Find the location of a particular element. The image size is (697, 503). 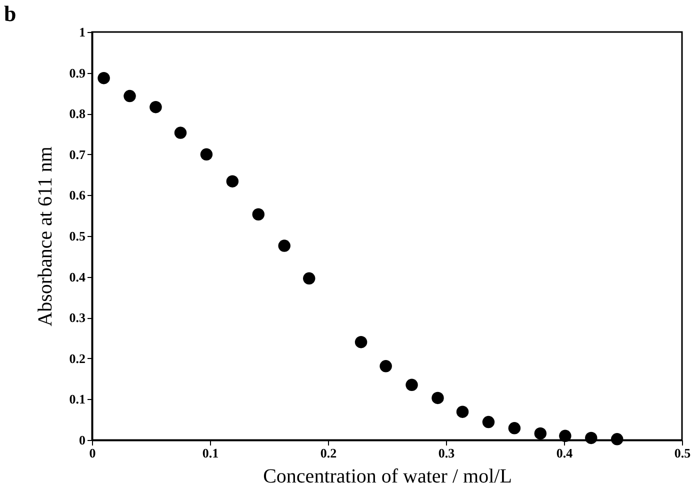

x-axis-title: Concentration of water / mol/L is located at coordinates (387, 477).